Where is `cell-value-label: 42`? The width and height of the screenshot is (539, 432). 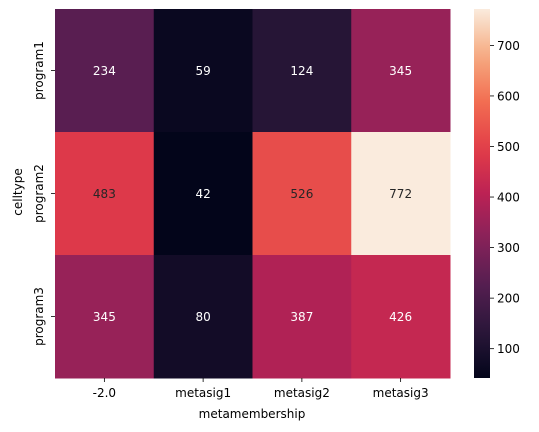
cell-value-label: 42 is located at coordinates (202, 194).